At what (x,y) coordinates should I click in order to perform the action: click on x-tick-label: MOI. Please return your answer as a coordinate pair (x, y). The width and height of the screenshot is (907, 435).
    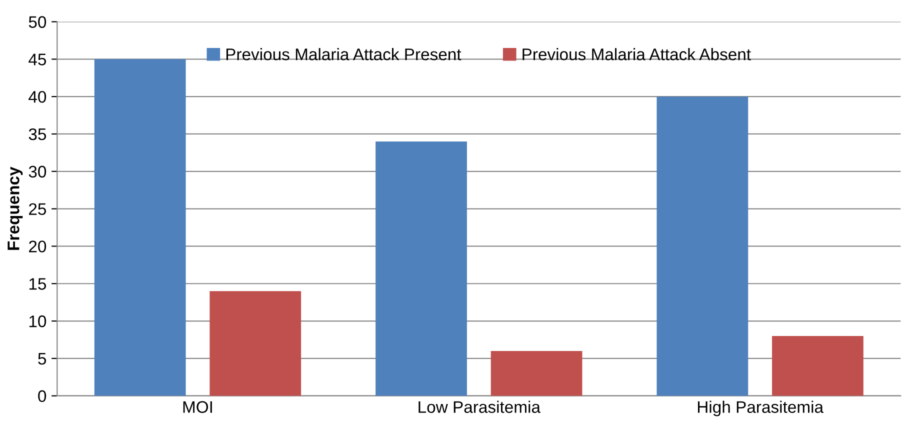
    Looking at the image, I should click on (197, 407).